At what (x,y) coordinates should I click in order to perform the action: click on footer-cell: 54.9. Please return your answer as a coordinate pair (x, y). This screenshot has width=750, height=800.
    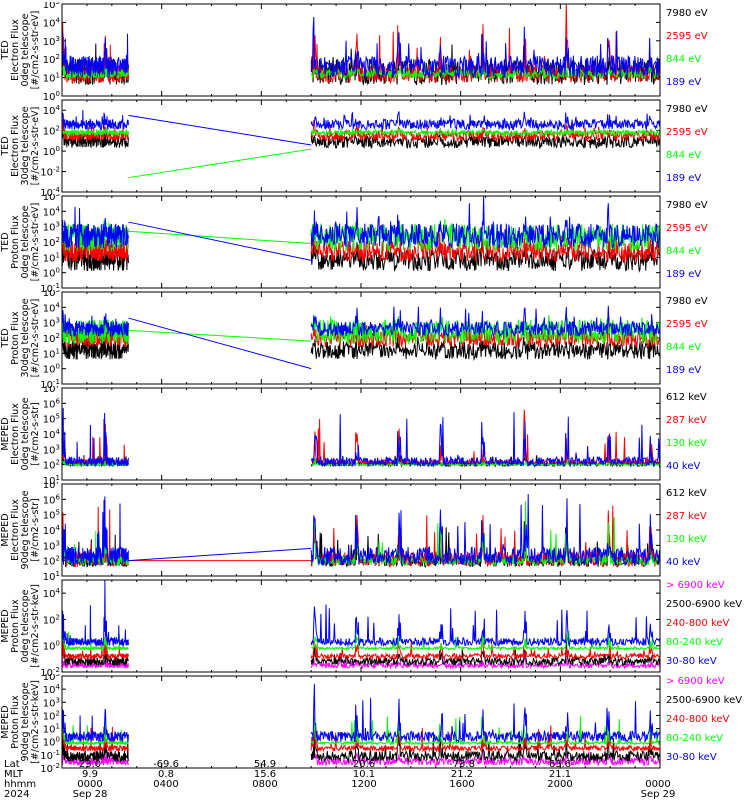
    Looking at the image, I should click on (265, 764).